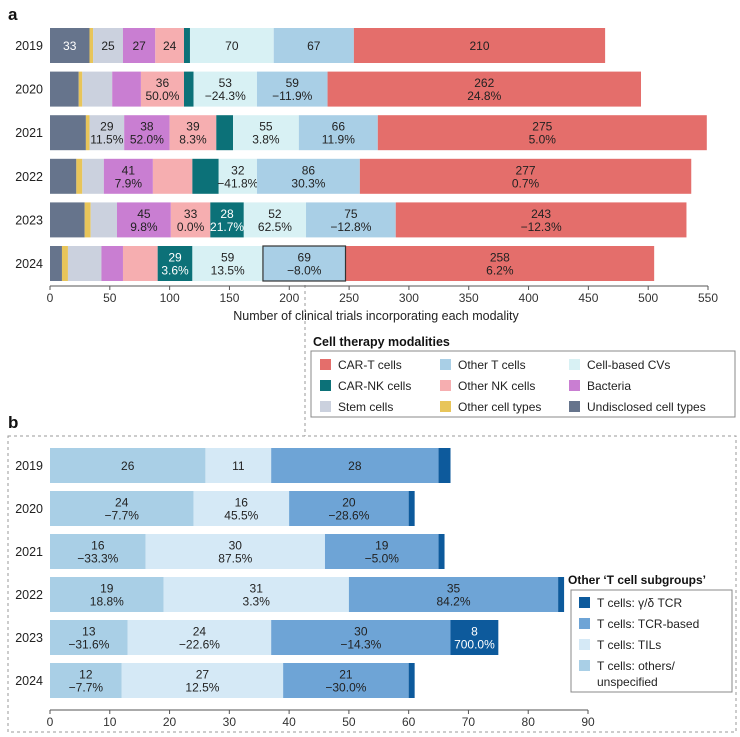 Image resolution: width=740 pixels, height=737 pixels. What do you see at coordinates (500, 258) in the screenshot?
I see `data-label: 258` at bounding box center [500, 258].